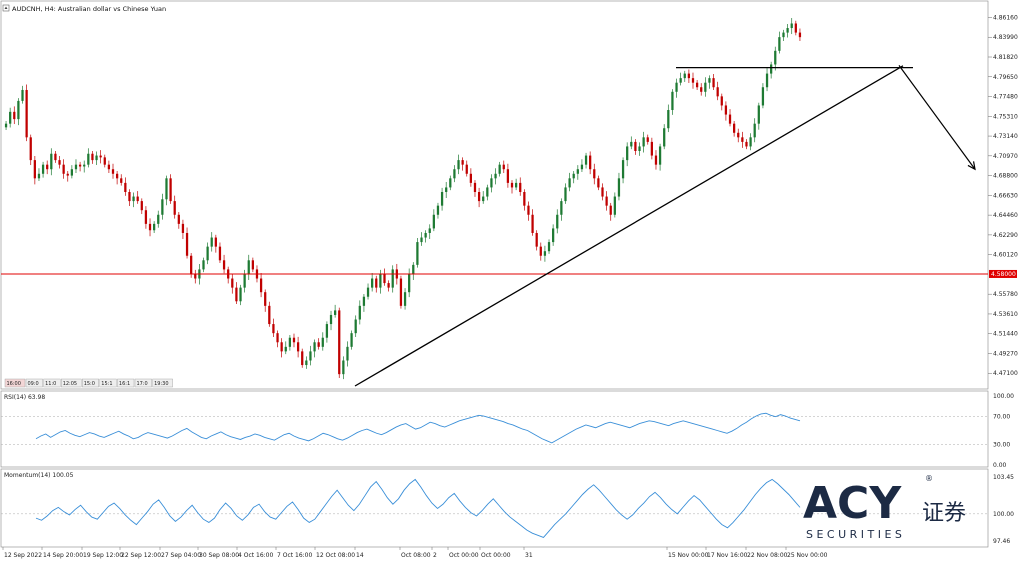 The image size is (1024, 569). Describe the element at coordinates (688, 555) in the screenshot. I see `time-tick-label: 15 Nov 00:00` at that location.